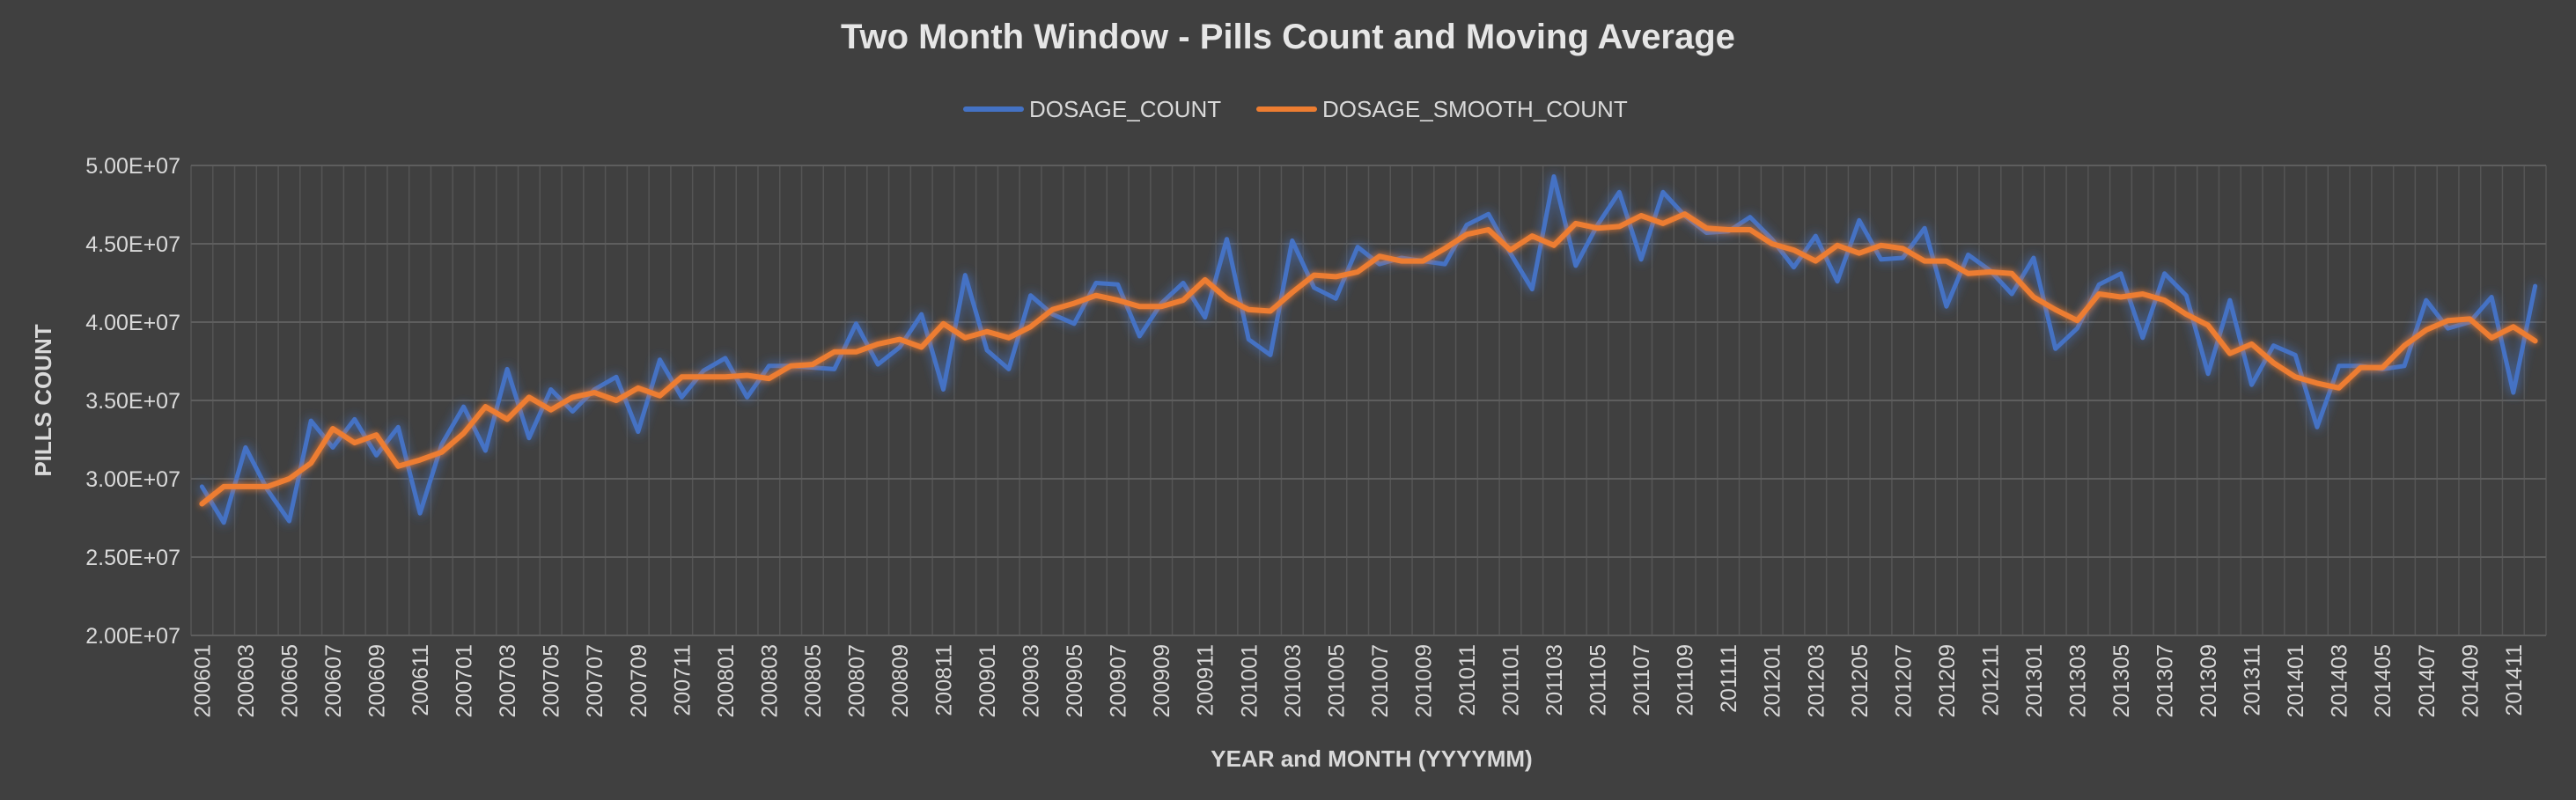 This screenshot has height=800, width=2576. I want to click on x-tick-label: 201105, so click(1598, 680).